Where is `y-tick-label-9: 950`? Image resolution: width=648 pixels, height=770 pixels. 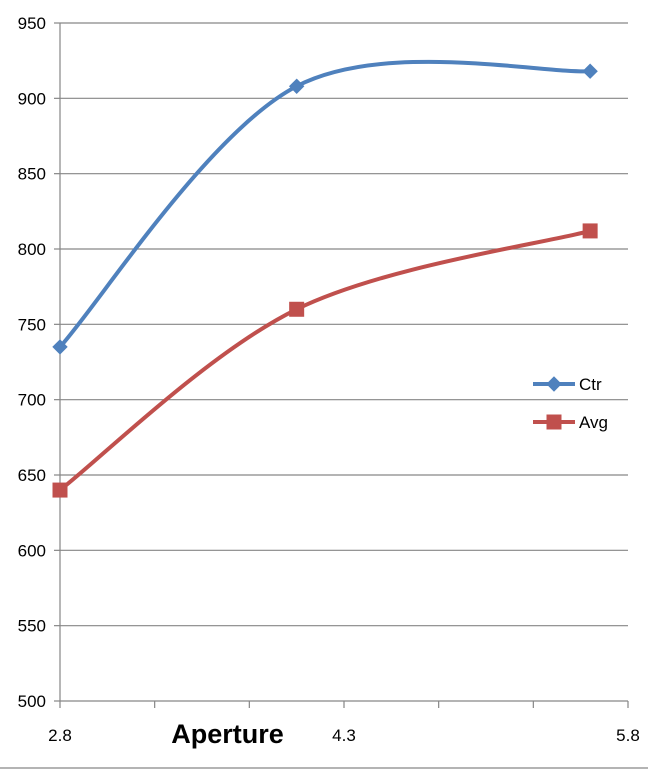 y-tick-label-9: 950 is located at coordinates (32, 23).